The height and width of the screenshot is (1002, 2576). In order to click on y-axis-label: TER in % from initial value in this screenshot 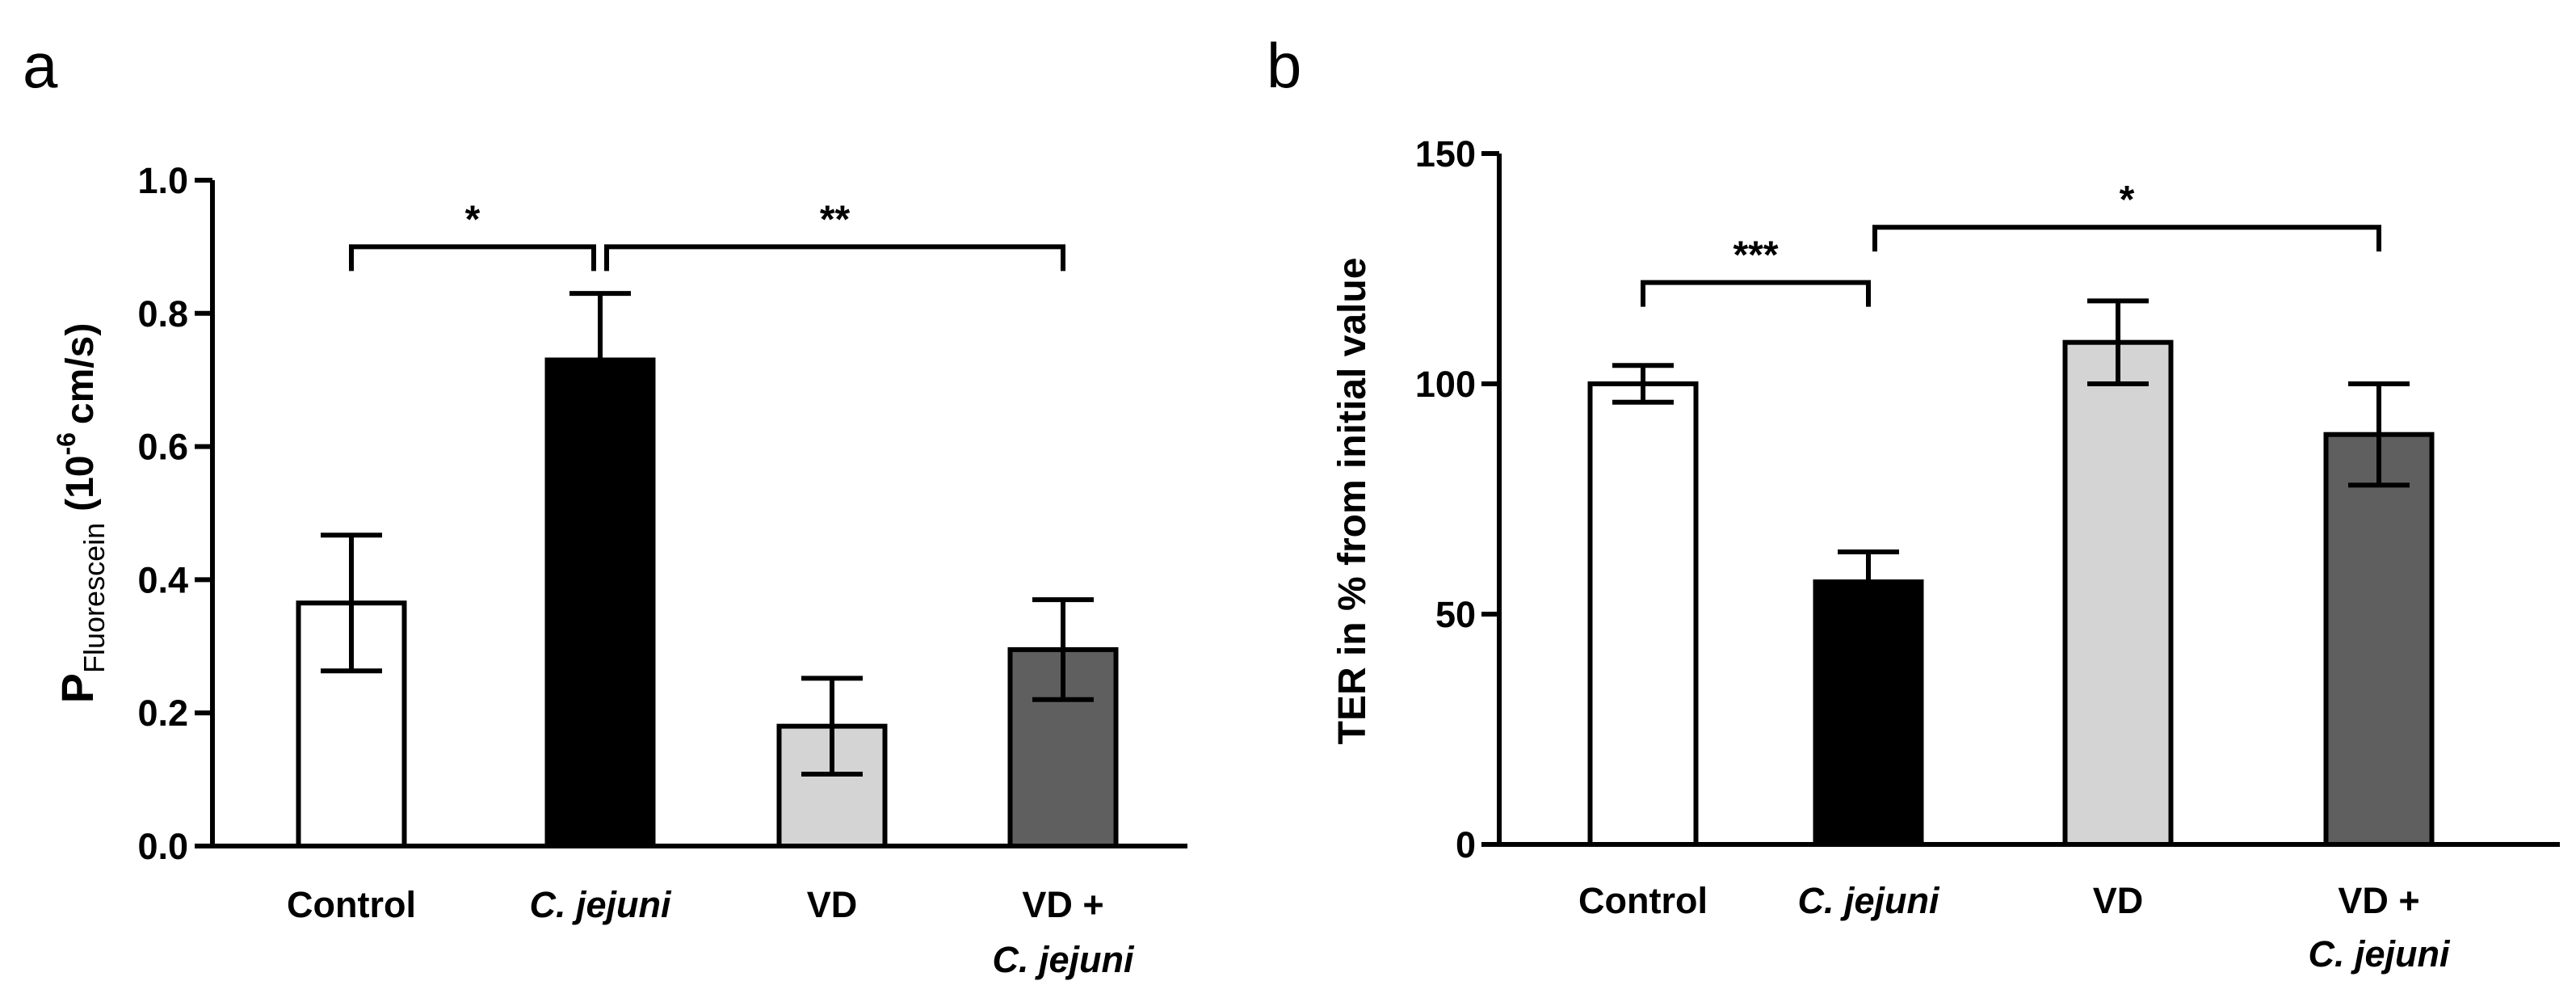, I will do `click(1352, 502)`.